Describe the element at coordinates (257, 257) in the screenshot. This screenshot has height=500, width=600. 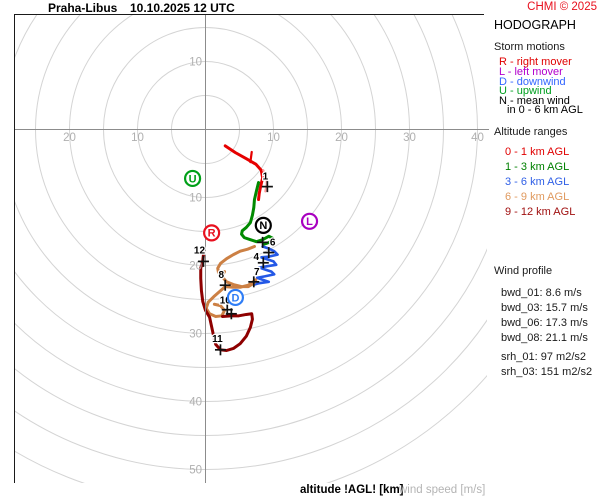
I see `km-label: 4` at that location.